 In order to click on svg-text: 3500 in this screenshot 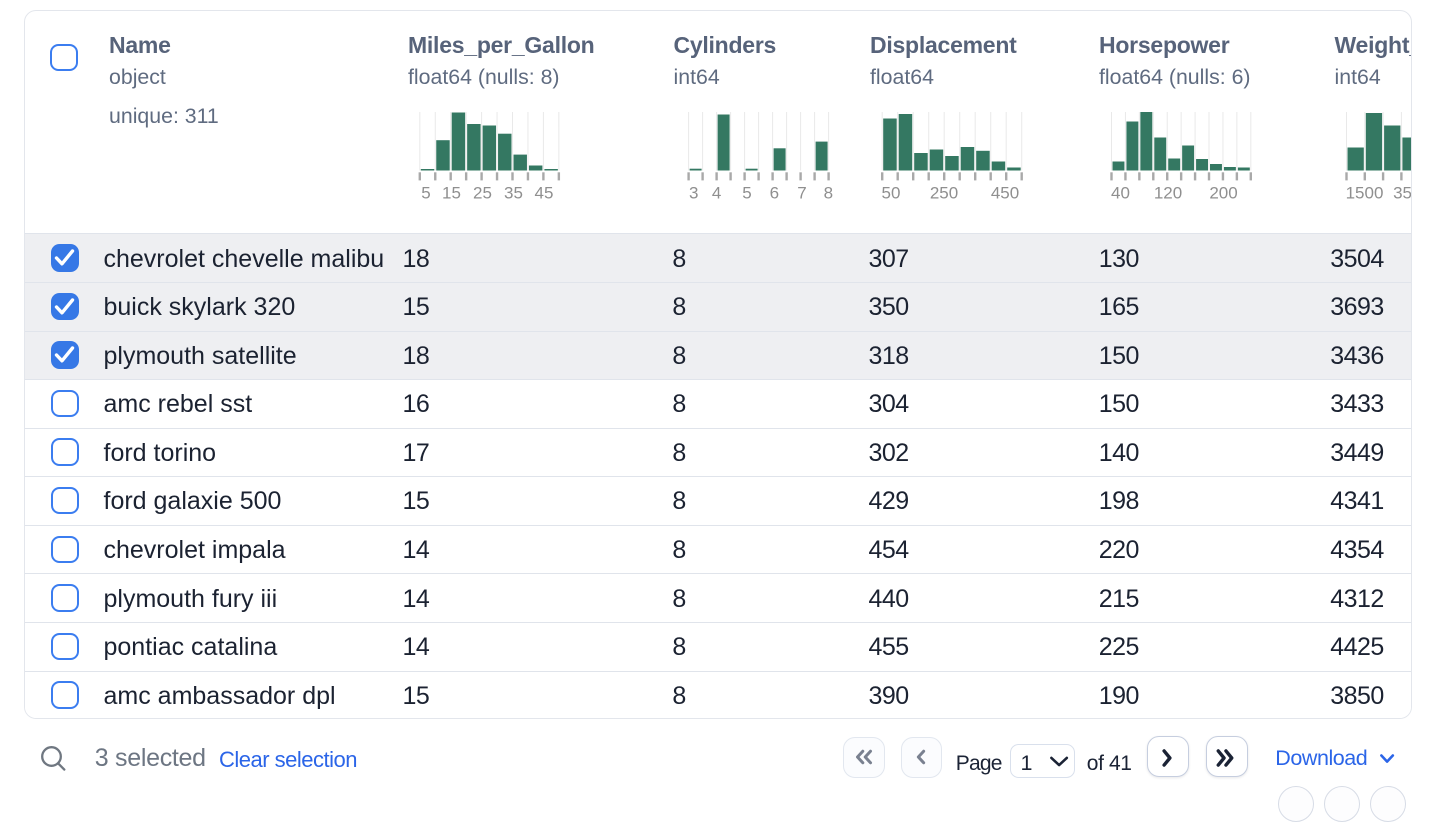, I will do `click(1402, 193)`.